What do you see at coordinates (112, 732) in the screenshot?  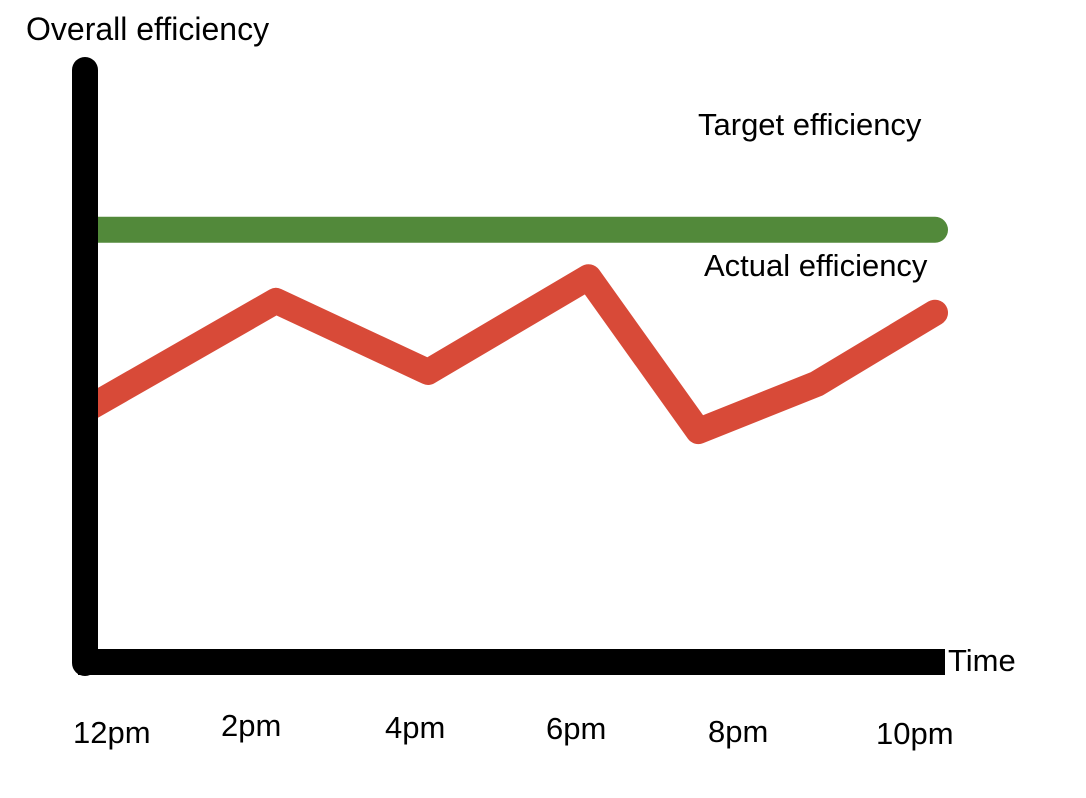 I see `x-tick-label: 12pm` at bounding box center [112, 732].